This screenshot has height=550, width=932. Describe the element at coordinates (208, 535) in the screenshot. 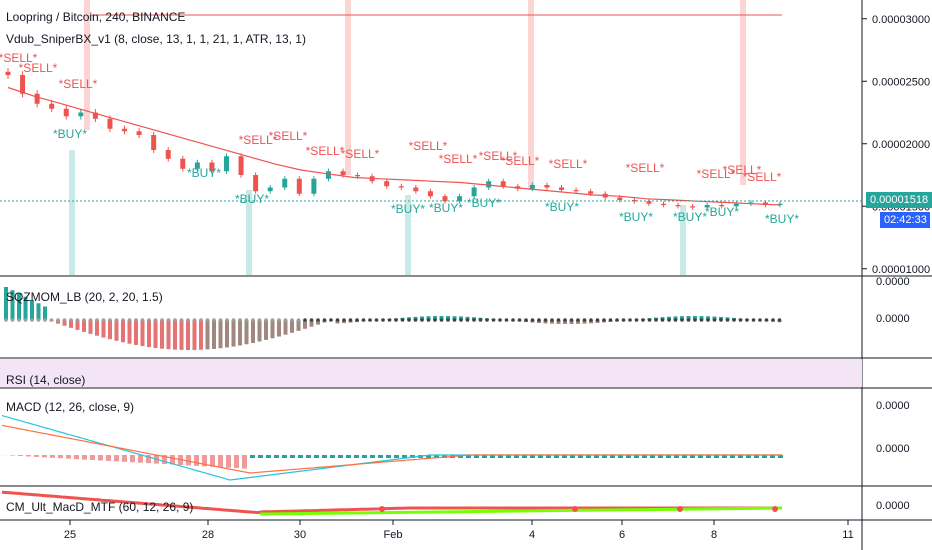

I see `time-tick-label: 28` at that location.